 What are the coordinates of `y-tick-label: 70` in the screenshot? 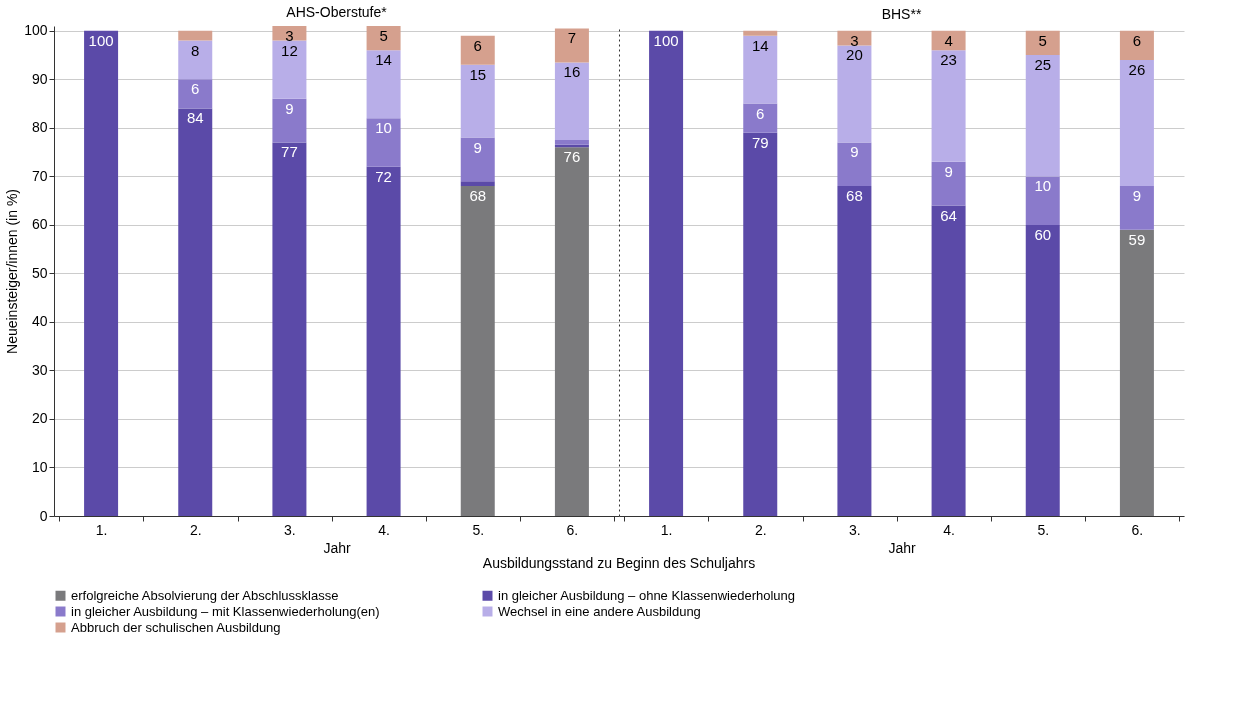 It's located at (39, 175).